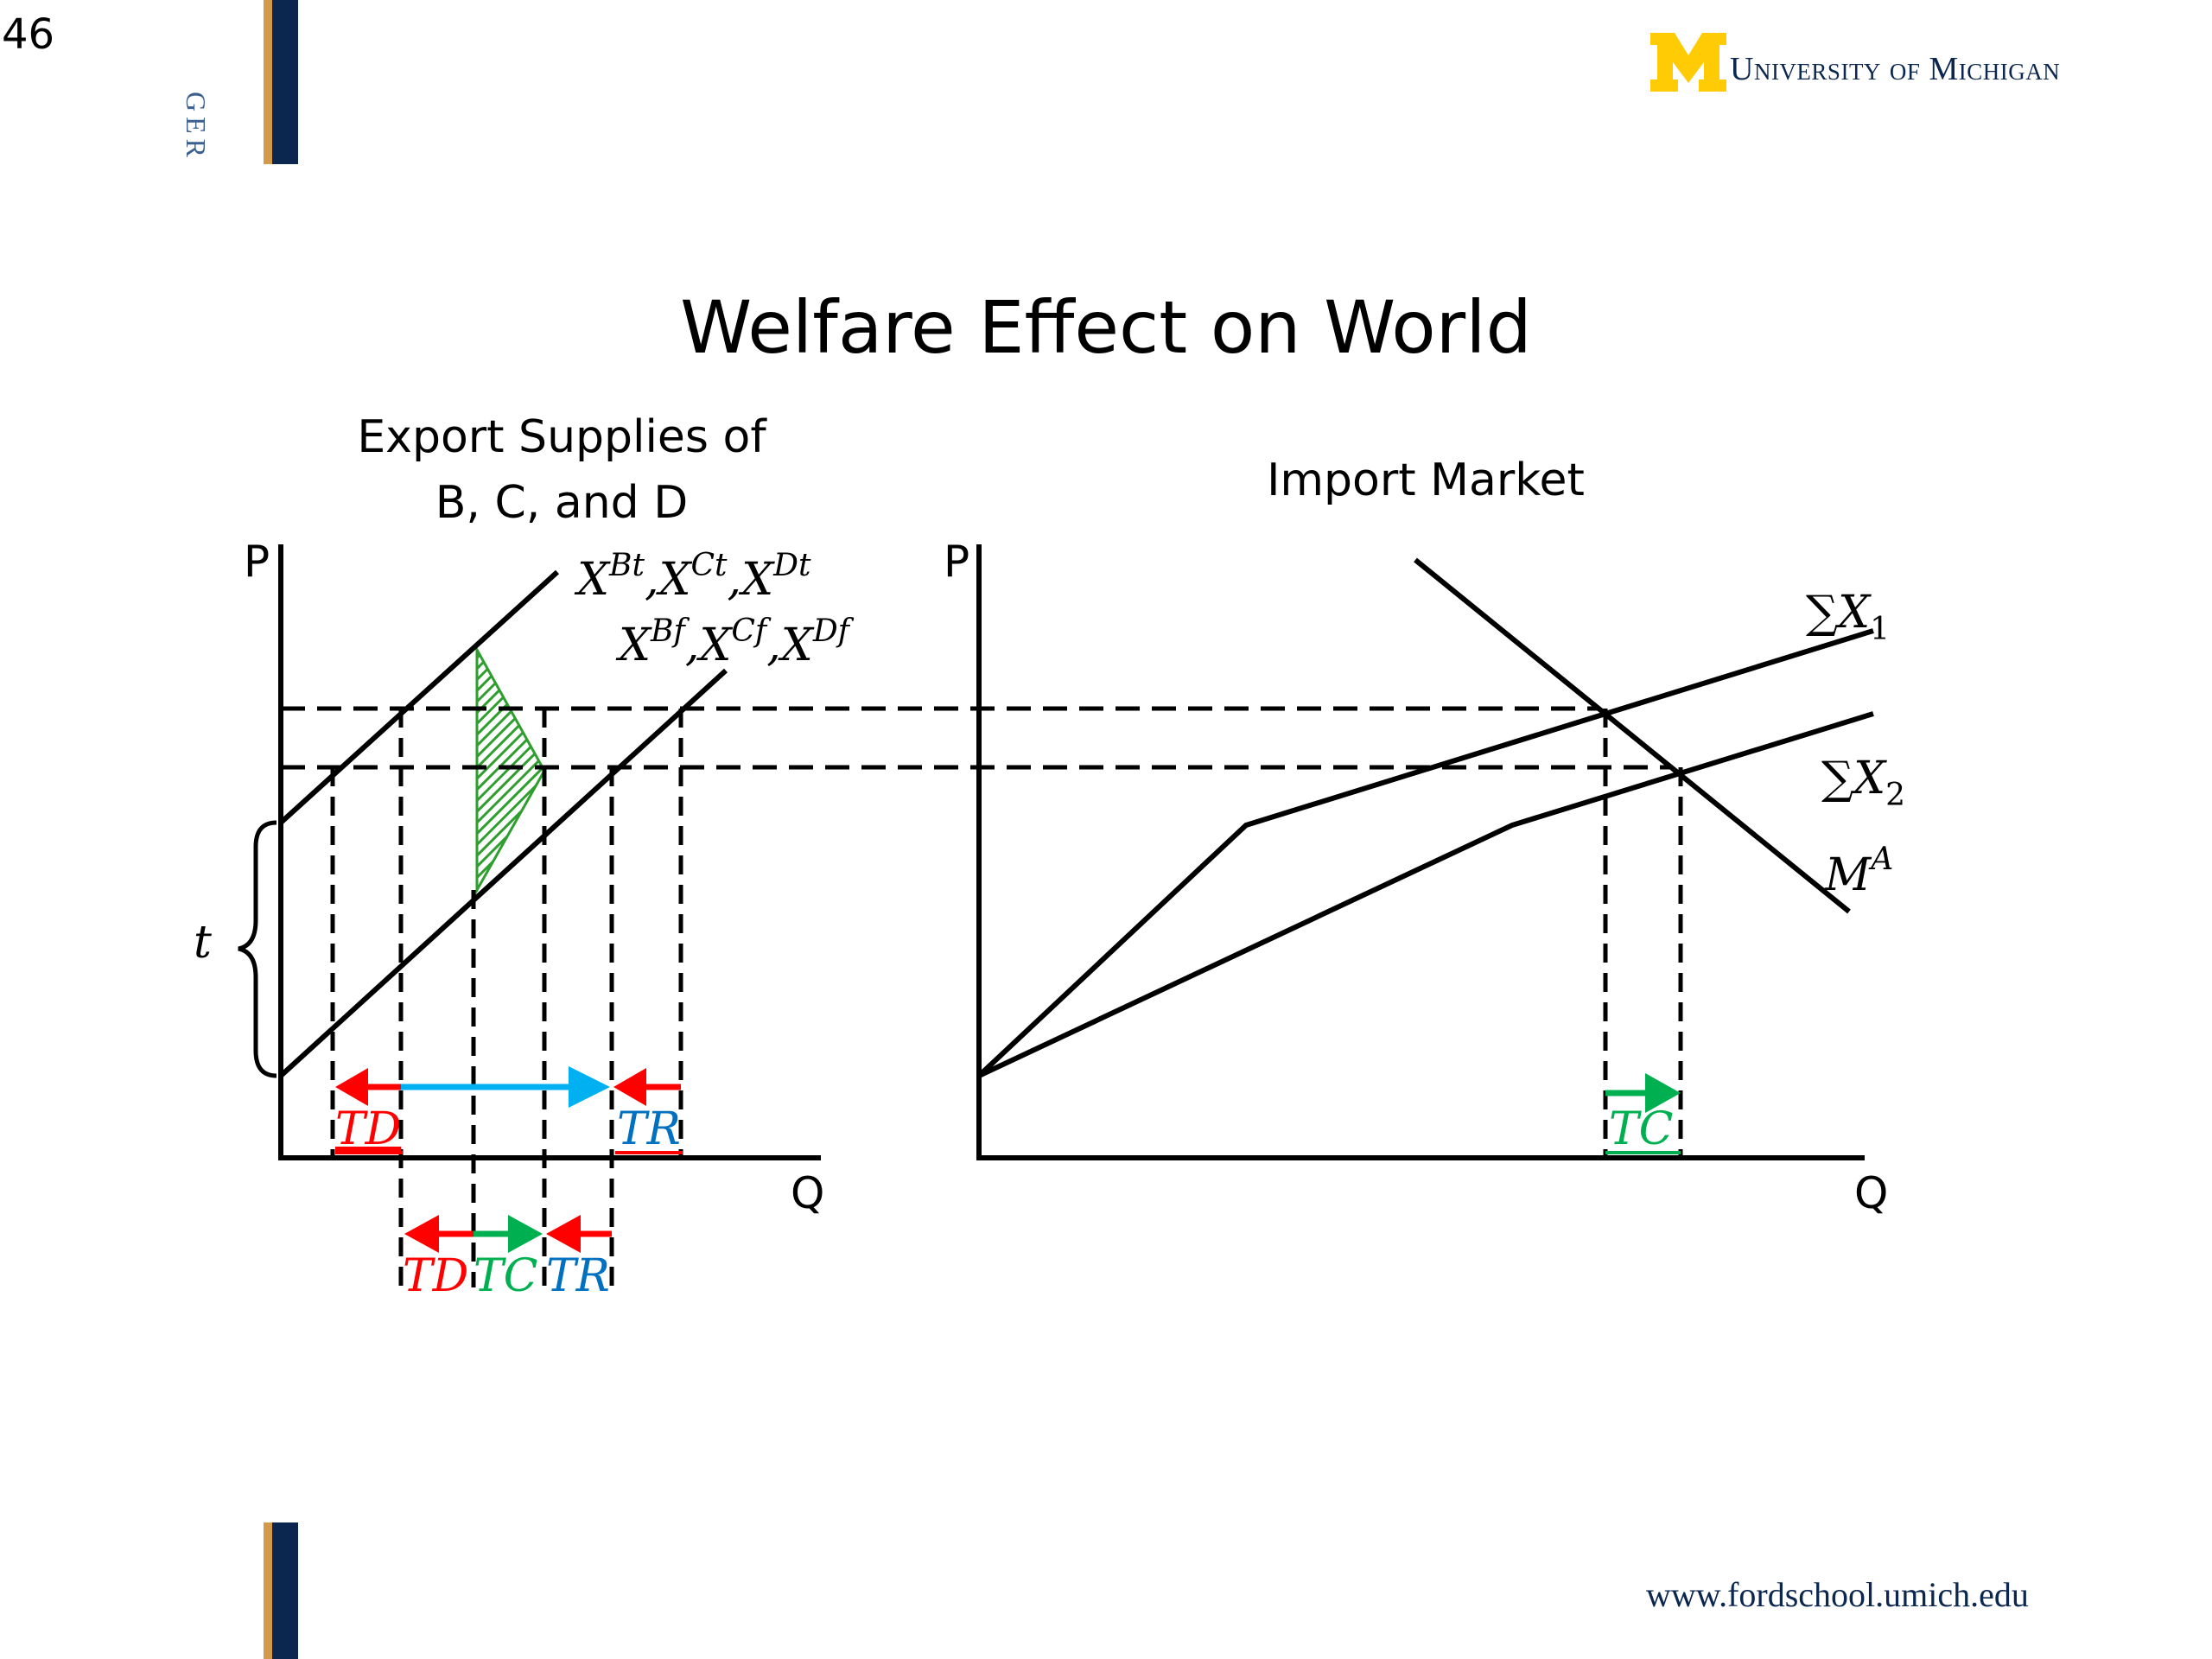 The height and width of the screenshot is (1659, 2212). Describe the element at coordinates (421, 1234) in the screenshot. I see `lower-td-arrow-icon` at that location.